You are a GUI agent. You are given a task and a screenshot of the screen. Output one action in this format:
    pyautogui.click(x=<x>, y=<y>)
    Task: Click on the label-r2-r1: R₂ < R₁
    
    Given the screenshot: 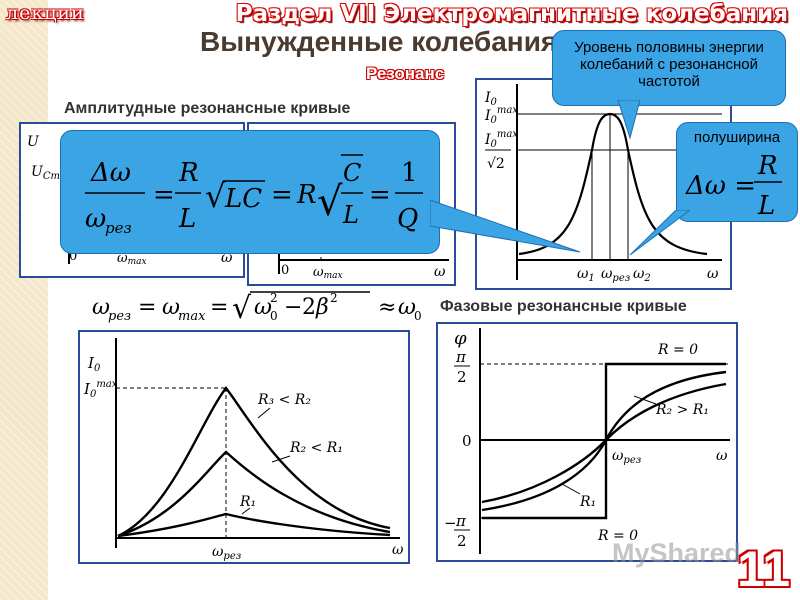 What is the action you would take?
    pyautogui.click(x=316, y=448)
    